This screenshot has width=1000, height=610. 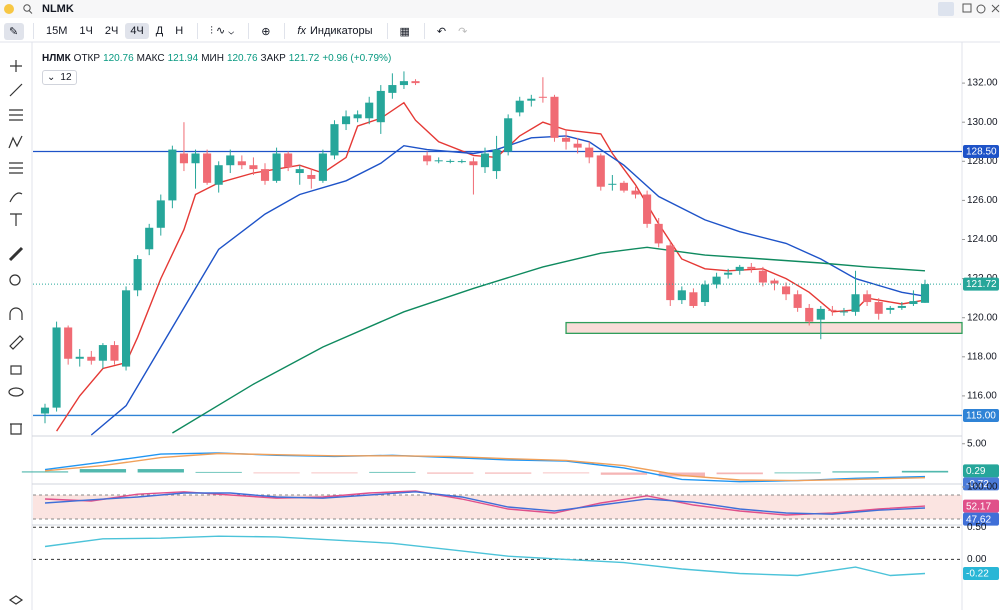 I want to click on intervals: 15М 1Ч 2Ч 4Ч Д Н, so click(x=115, y=31).